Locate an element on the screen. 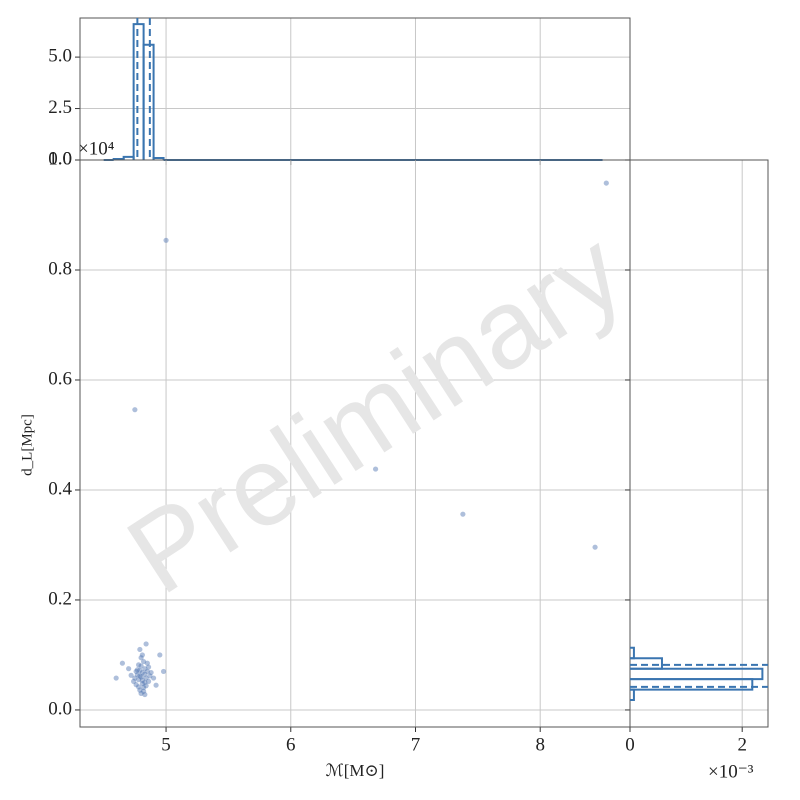 The height and width of the screenshot is (800, 800). y-tick-label: 0.4 is located at coordinates (60, 488).